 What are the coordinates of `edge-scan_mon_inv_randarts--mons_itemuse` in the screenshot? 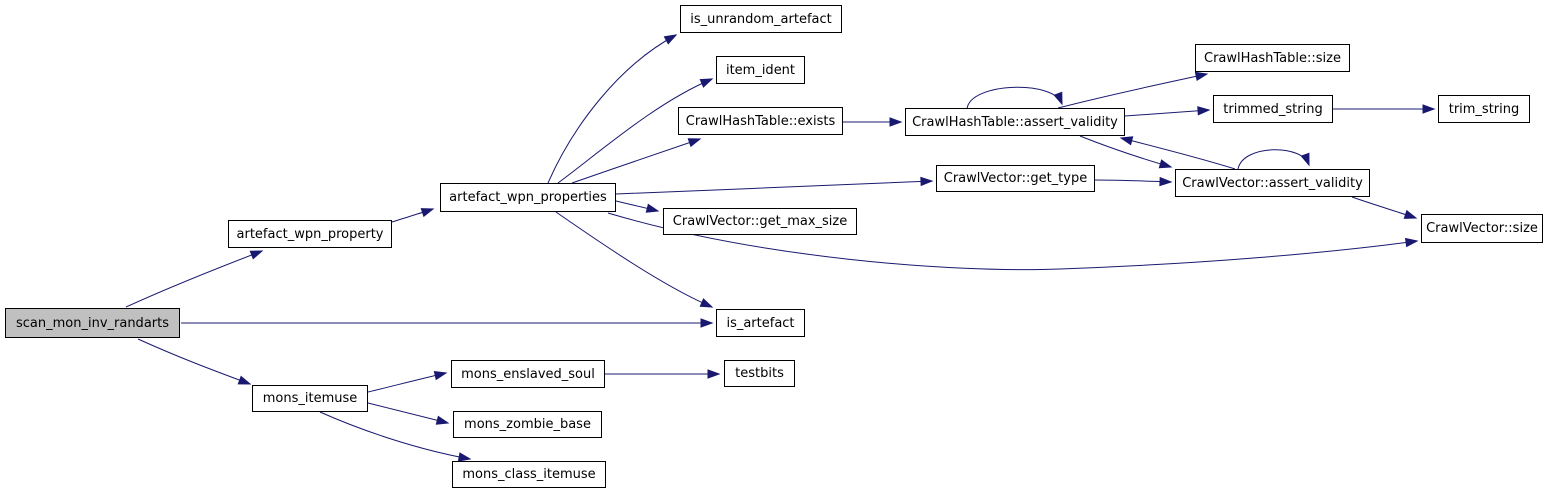 It's located at (194, 361).